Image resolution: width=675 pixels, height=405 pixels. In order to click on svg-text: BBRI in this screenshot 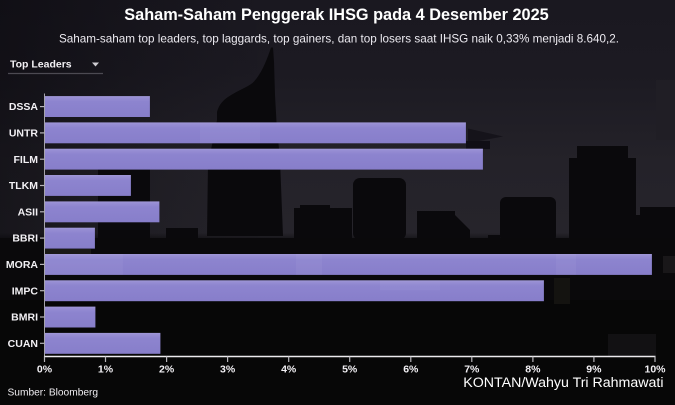, I will do `click(25, 239)`.